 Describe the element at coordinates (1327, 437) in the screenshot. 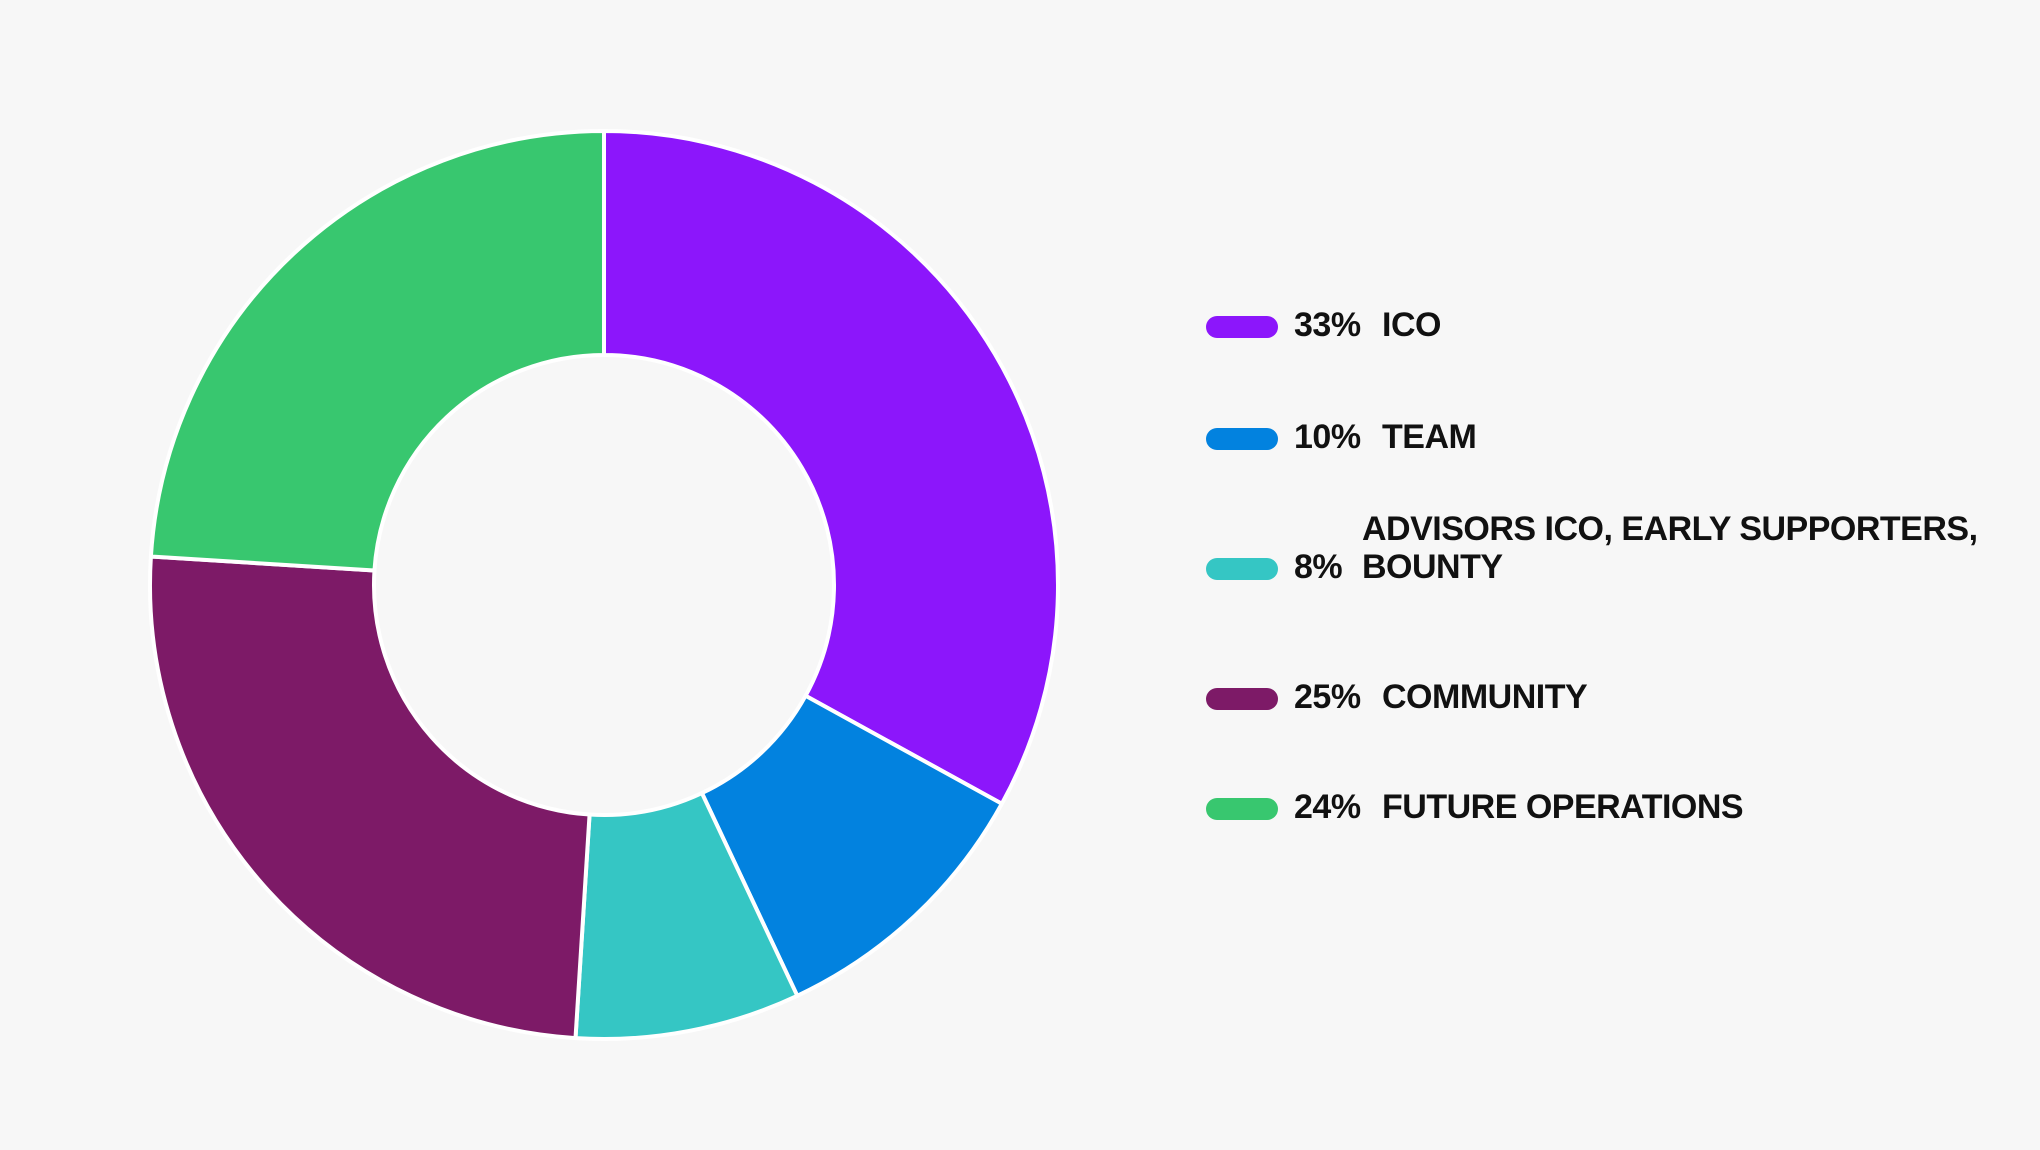

I see `legend-percent-team: 10%` at that location.